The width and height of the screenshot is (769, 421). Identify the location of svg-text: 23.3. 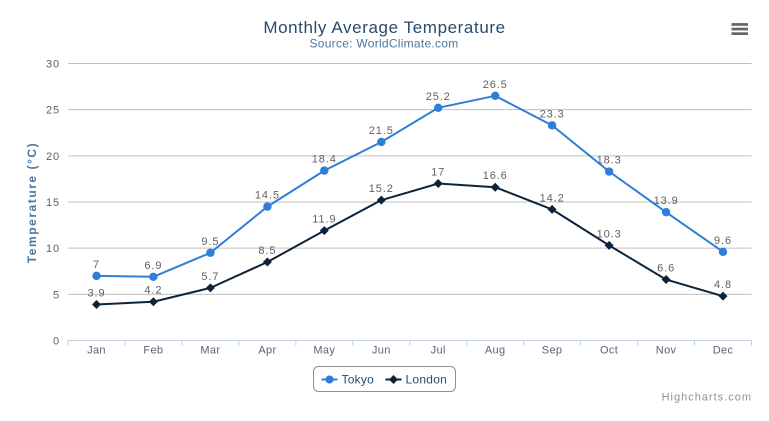
(552, 114).